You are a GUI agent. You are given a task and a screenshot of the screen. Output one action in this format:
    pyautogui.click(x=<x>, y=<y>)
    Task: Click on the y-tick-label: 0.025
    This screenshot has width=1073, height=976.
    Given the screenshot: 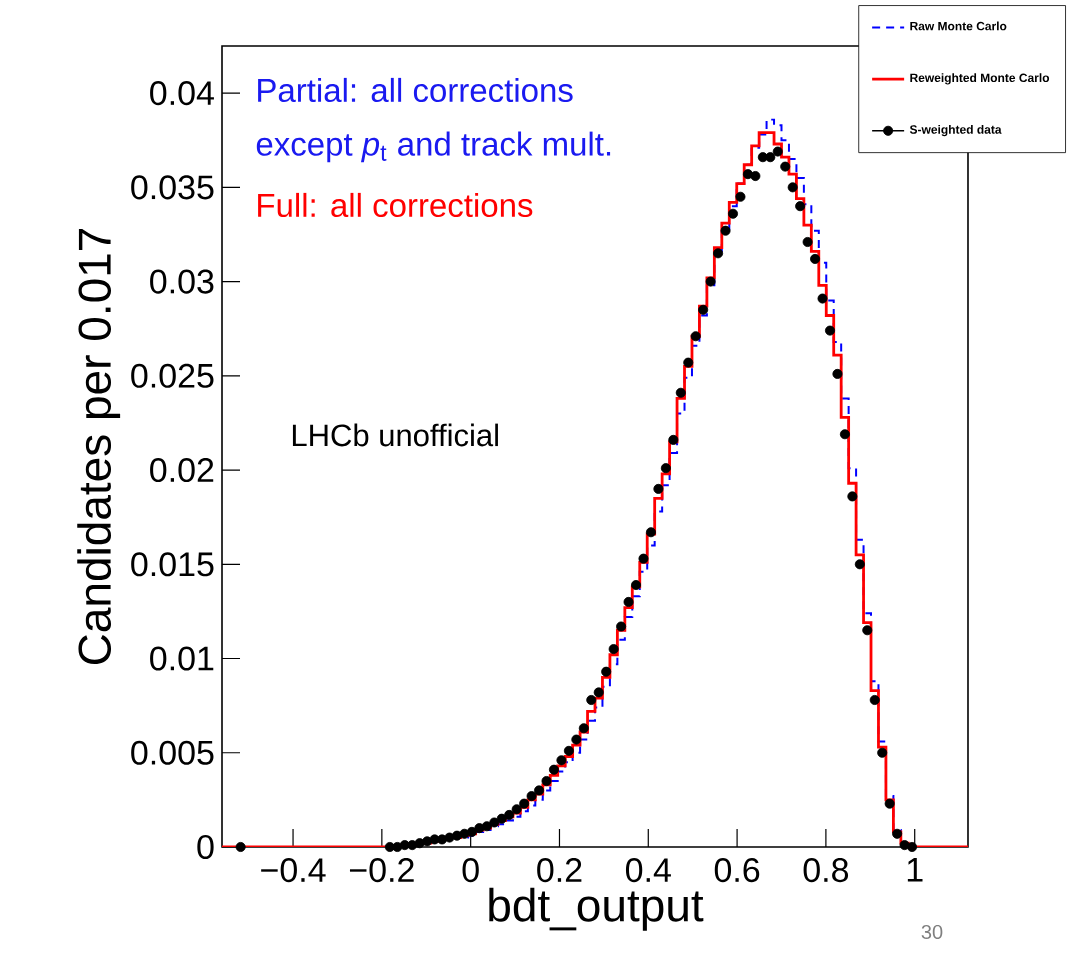 What is the action you would take?
    pyautogui.click(x=172, y=375)
    